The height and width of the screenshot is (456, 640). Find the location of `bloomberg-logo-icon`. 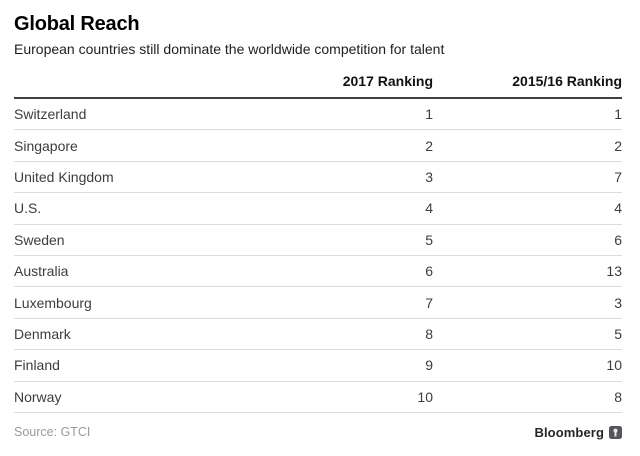

bloomberg-logo-icon is located at coordinates (615, 432).